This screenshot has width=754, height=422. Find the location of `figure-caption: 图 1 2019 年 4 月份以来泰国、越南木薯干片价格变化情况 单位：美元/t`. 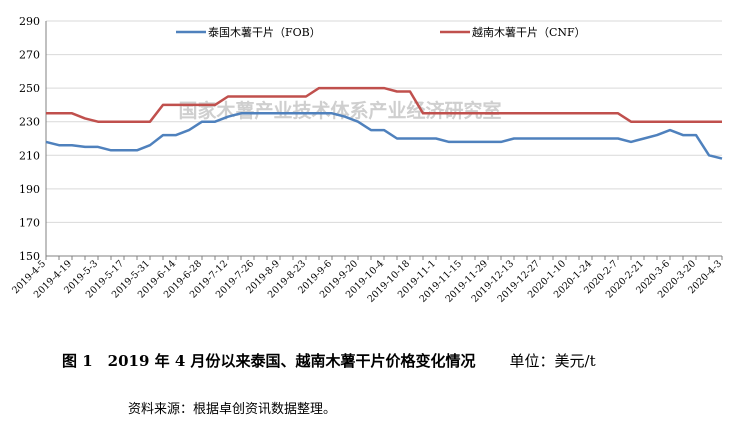

figure-caption: 图 1 2019 年 4 月份以来泰国、越南木薯干片价格变化情况 单位：美元/t is located at coordinates (402, 360).